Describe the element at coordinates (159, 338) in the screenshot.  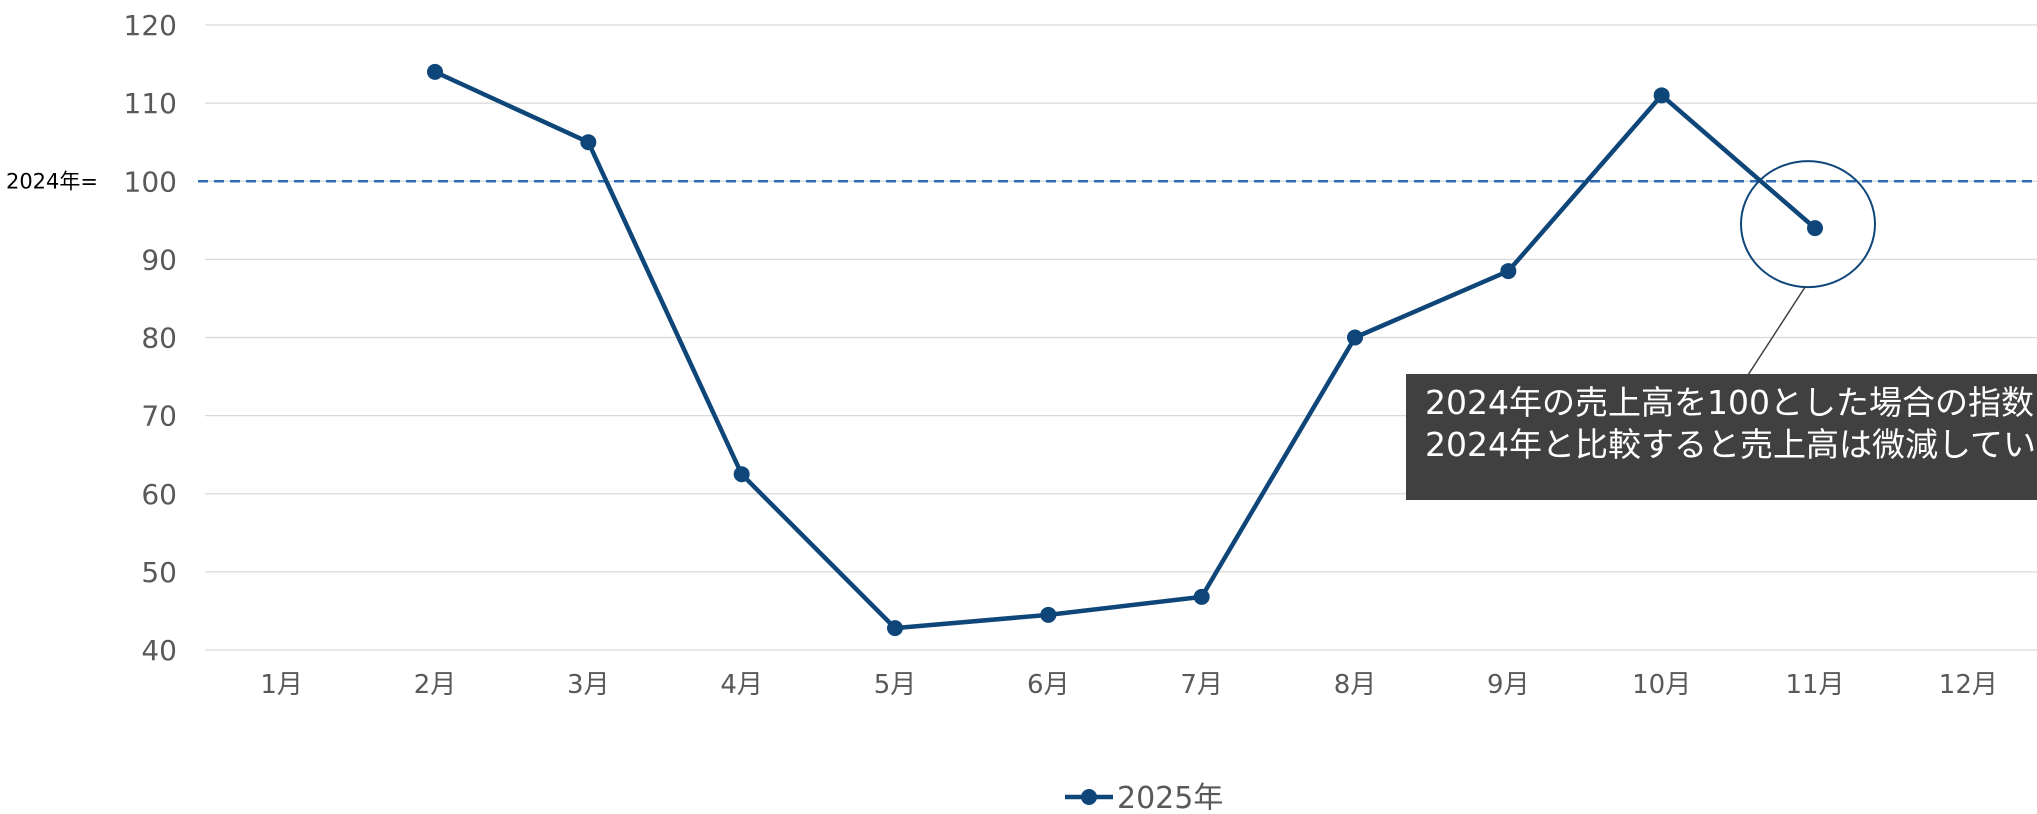
I see `y-tick-label: 80` at that location.